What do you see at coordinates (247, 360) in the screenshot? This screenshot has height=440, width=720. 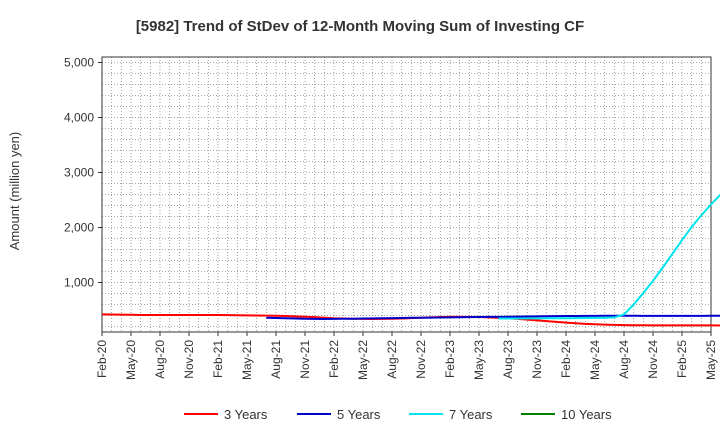 I see `x-tick-label: May-21` at bounding box center [247, 360].